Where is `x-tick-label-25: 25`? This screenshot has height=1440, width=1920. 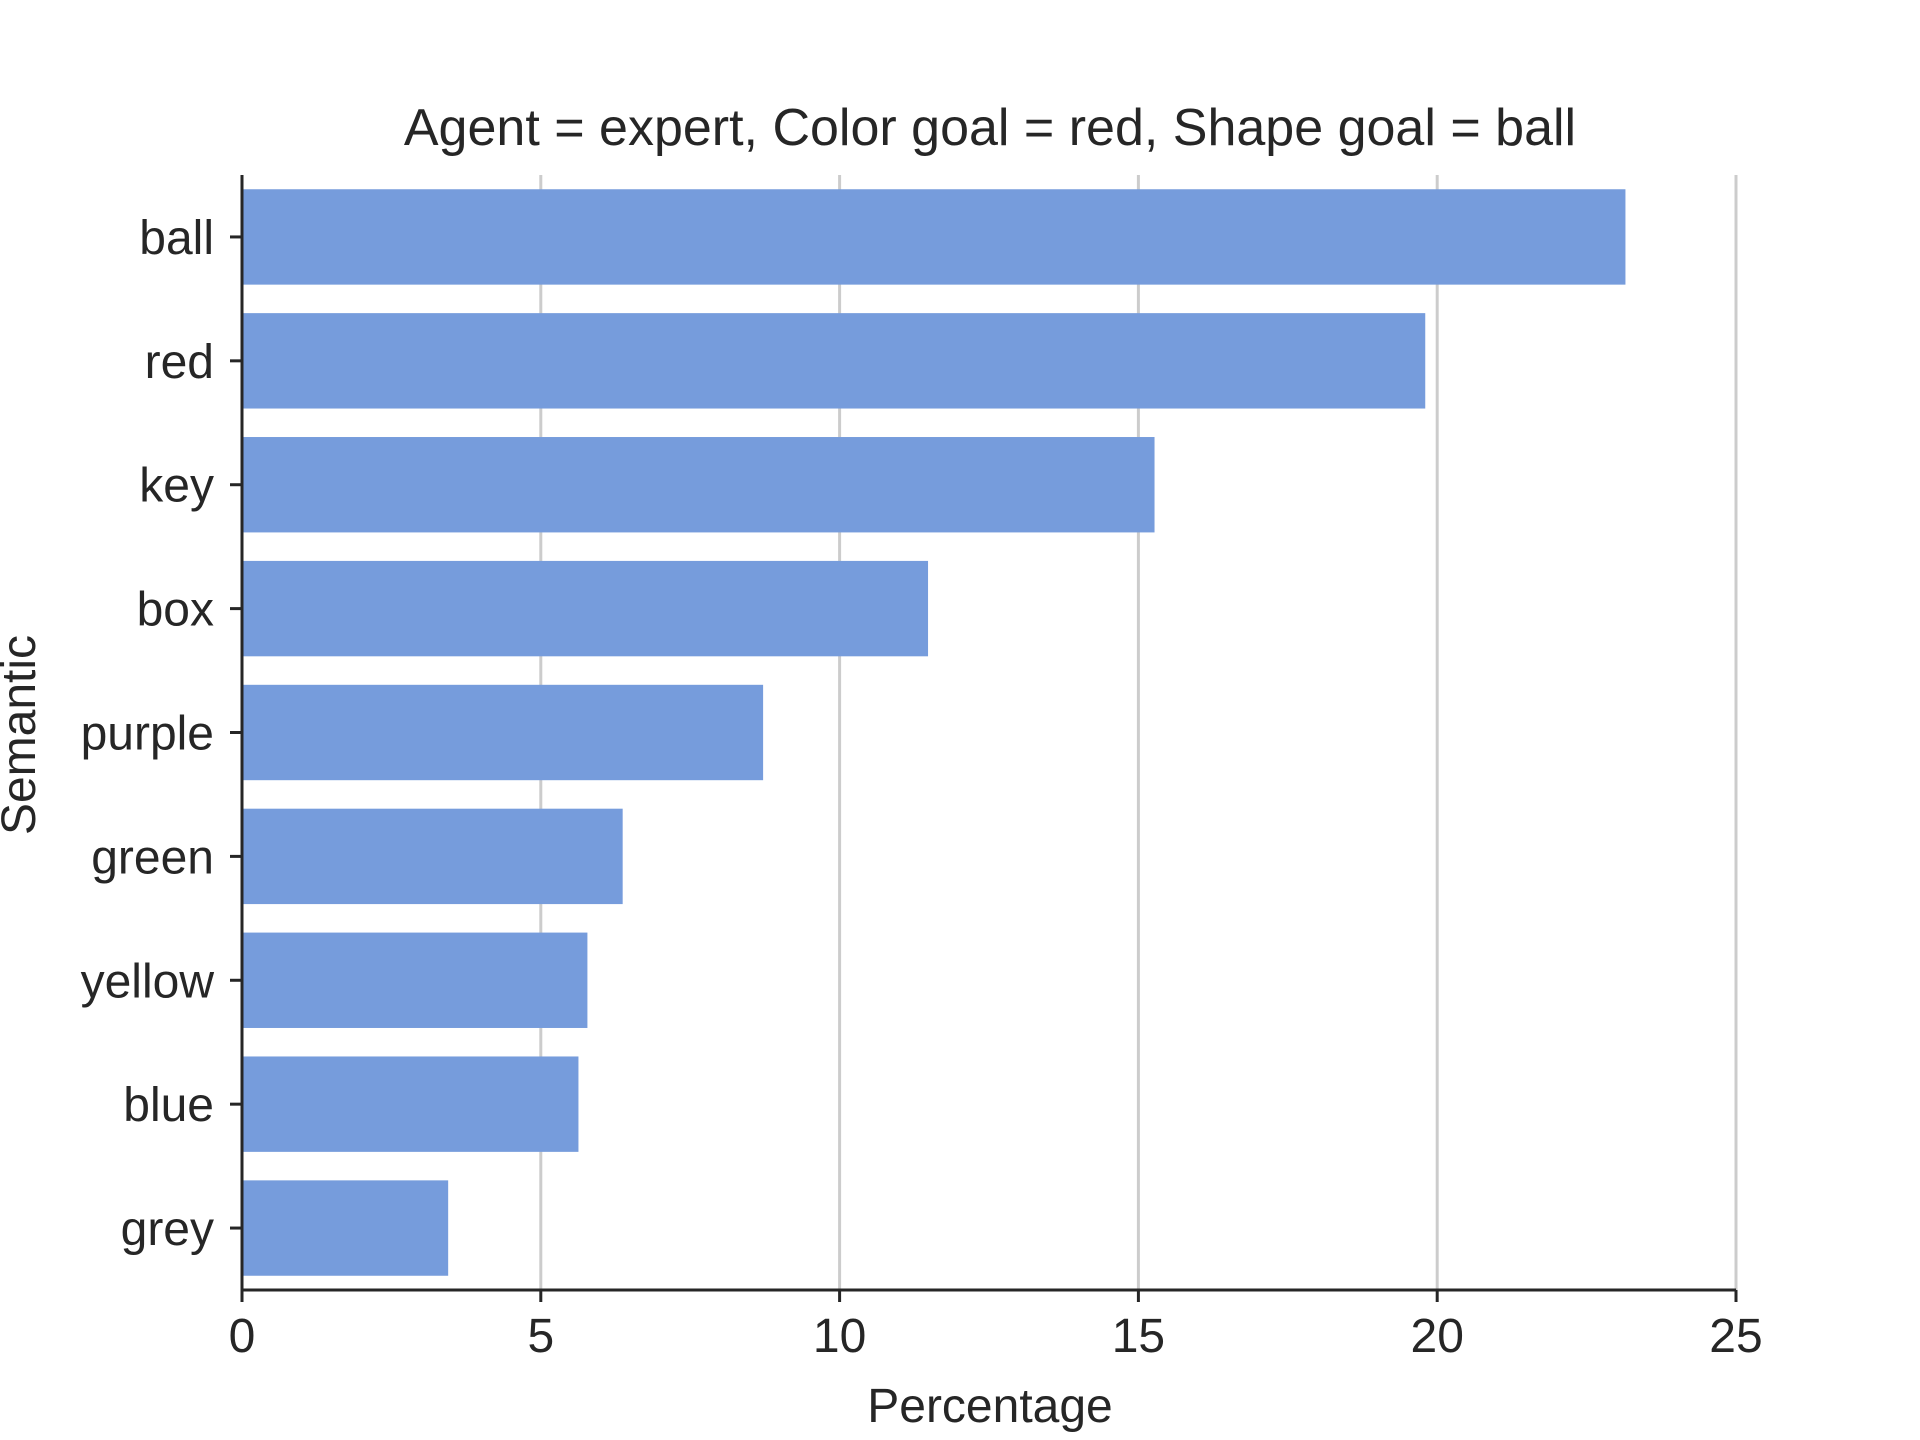 x-tick-label-25: 25 is located at coordinates (1735, 1336).